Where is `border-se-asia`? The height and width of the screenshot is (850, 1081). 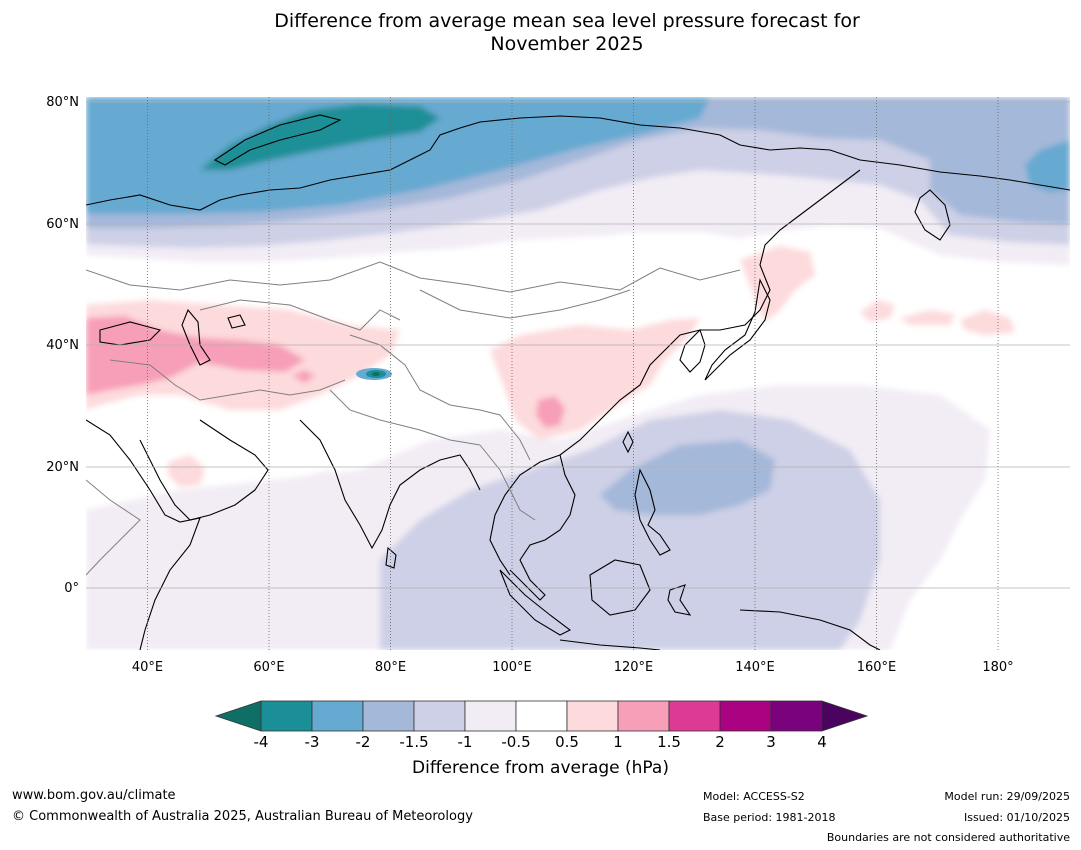 border-se-asia is located at coordinates (507, 482).